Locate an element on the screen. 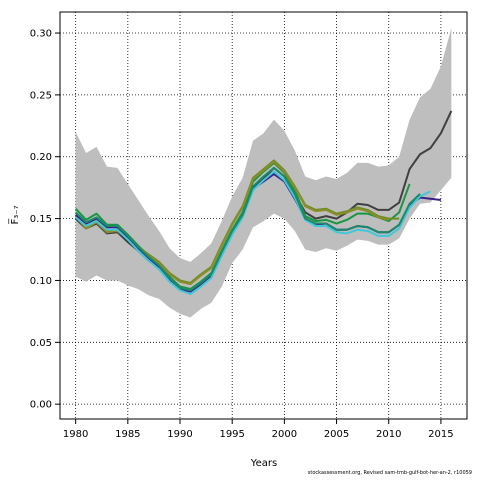  x-tick-label-0: 1980 is located at coordinates (75, 434).